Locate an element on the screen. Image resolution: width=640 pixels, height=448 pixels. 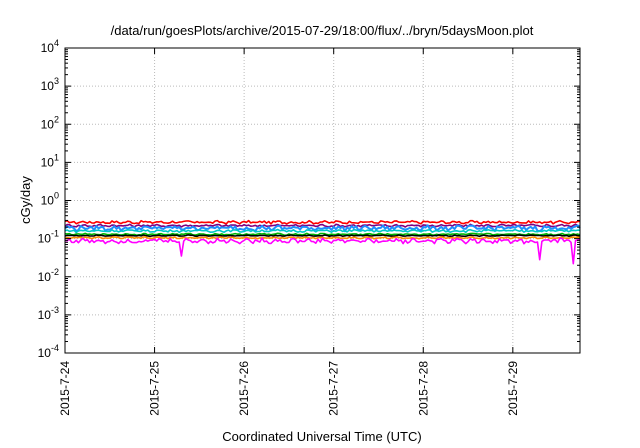
y-tick-label: 10⁻² is located at coordinates (48, 275).